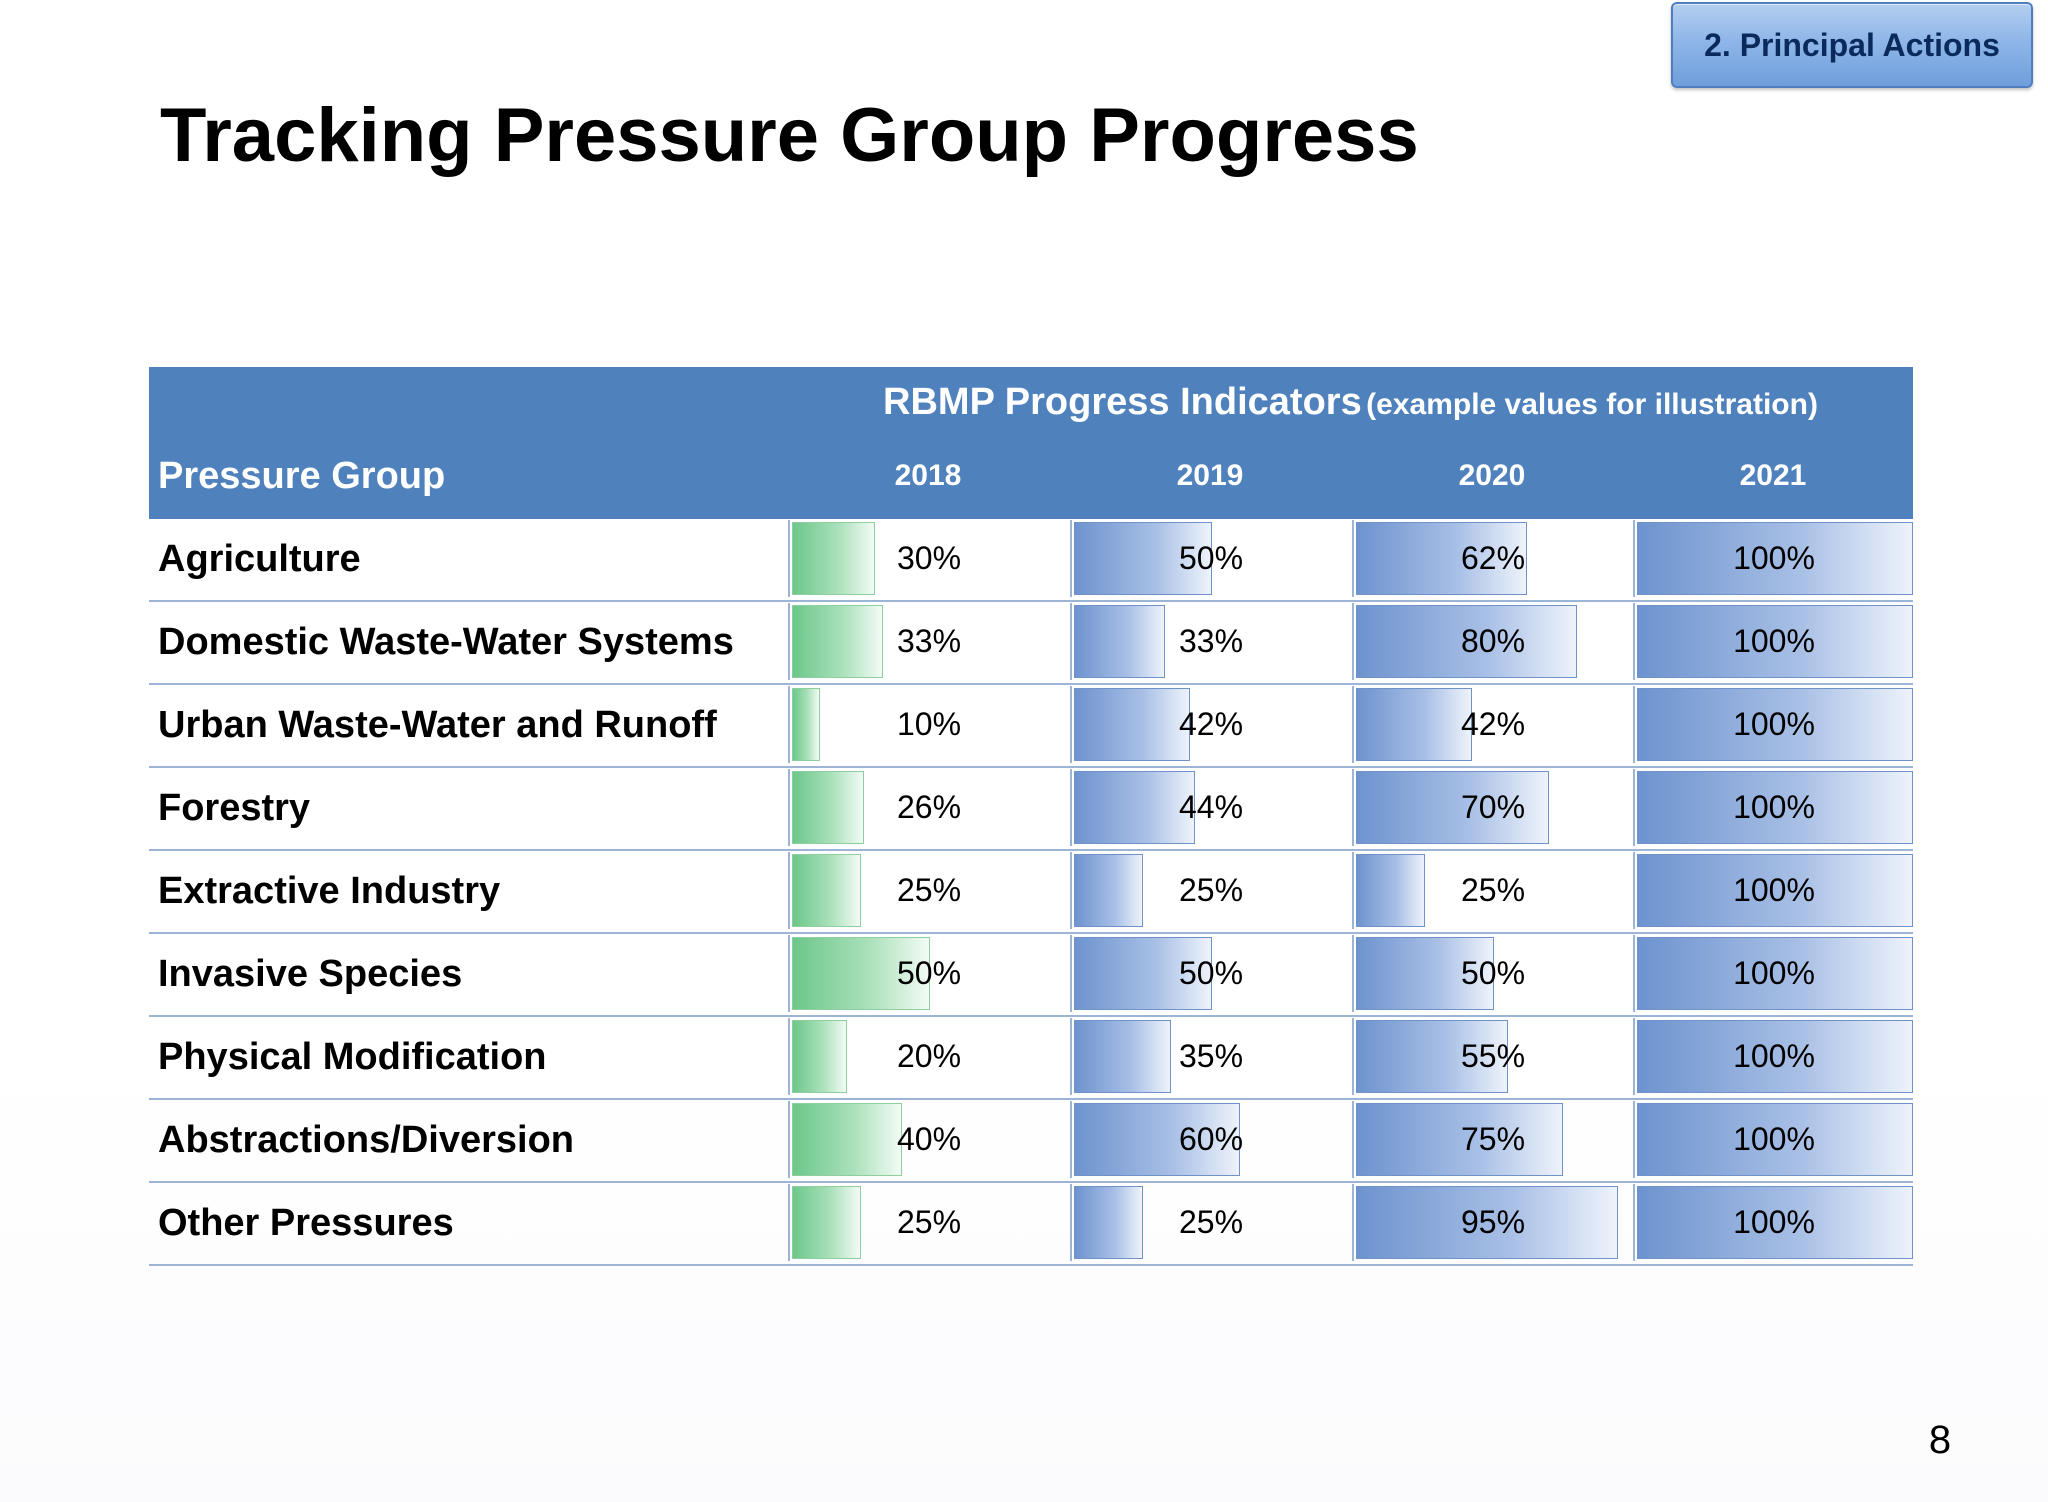  What do you see at coordinates (789, 135) in the screenshot?
I see `page-title: Tracking Pressure Group Progress` at bounding box center [789, 135].